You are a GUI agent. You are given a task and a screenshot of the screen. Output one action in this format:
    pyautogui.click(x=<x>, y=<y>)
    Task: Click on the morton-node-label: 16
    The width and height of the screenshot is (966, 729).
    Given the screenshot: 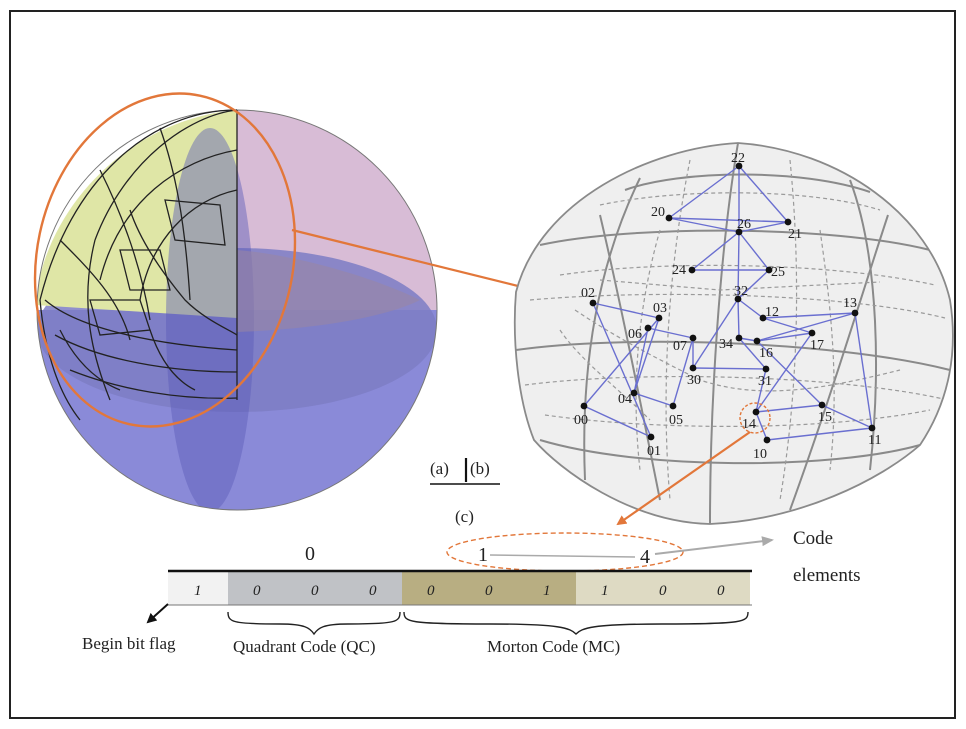 What is the action you would take?
    pyautogui.click(x=766, y=353)
    